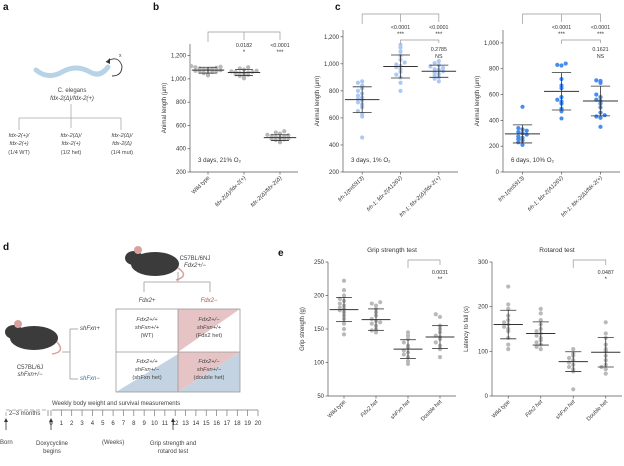 The width and height of the screenshot is (624, 466). I want to click on week-label: 10, so click(154, 424).